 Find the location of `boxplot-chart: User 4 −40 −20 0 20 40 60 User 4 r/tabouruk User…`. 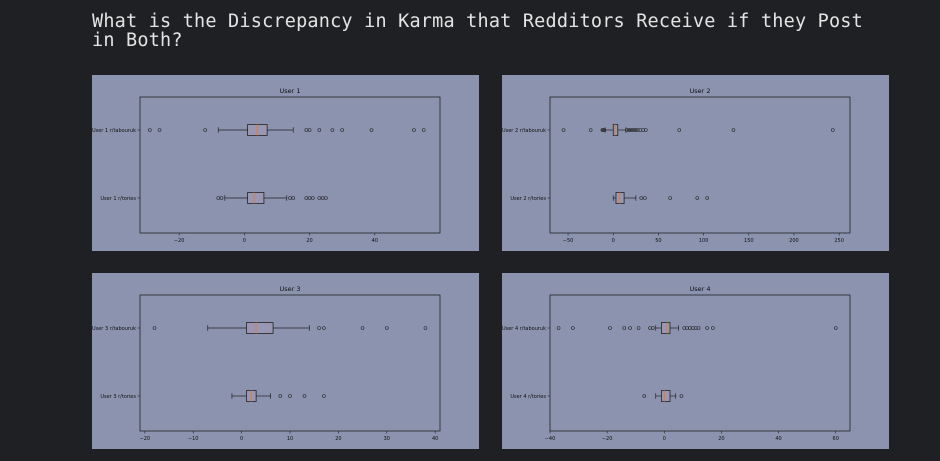

boxplot-chart: User 4 −40 −20 0 20 40 60 User 4 r/tabouruk User… is located at coordinates (676, 363).